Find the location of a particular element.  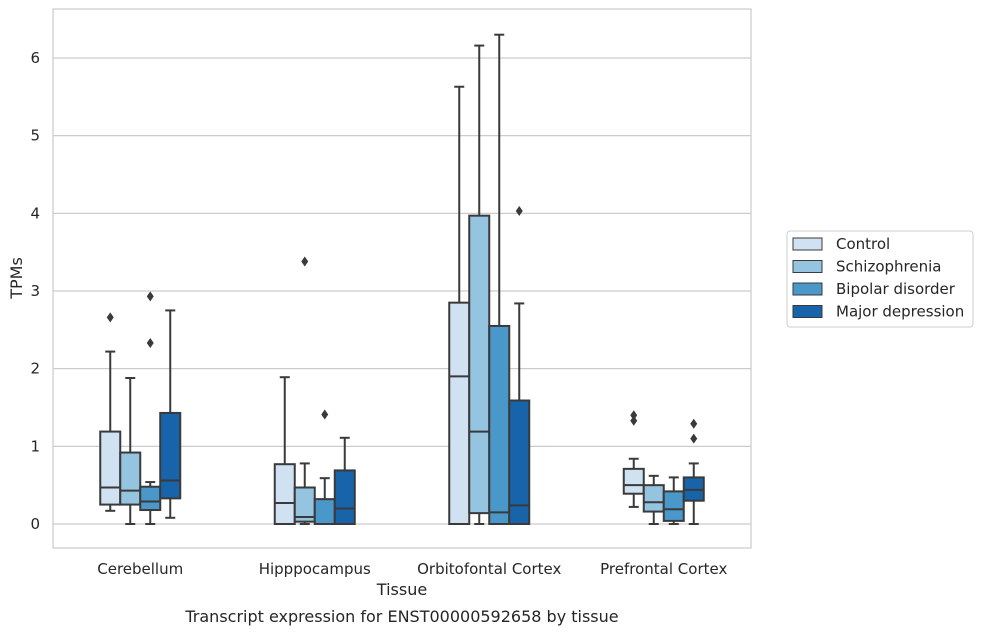

x-tick-label: Prefrontal Cortex is located at coordinates (663, 569).